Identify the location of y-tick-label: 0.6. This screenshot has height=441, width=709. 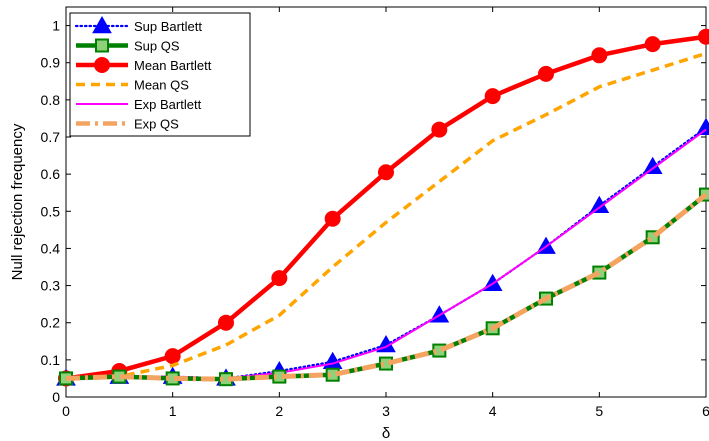
(51, 174).